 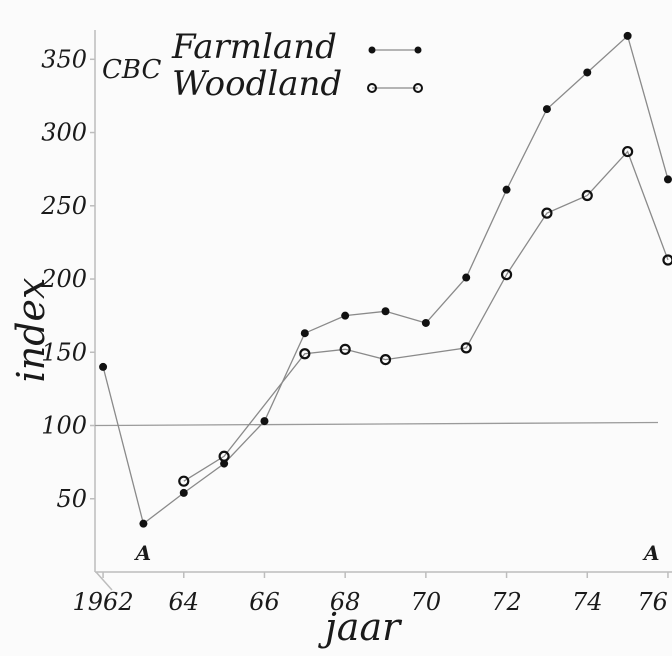 I want to click on x-tick-label: 64, so click(x=183, y=602).